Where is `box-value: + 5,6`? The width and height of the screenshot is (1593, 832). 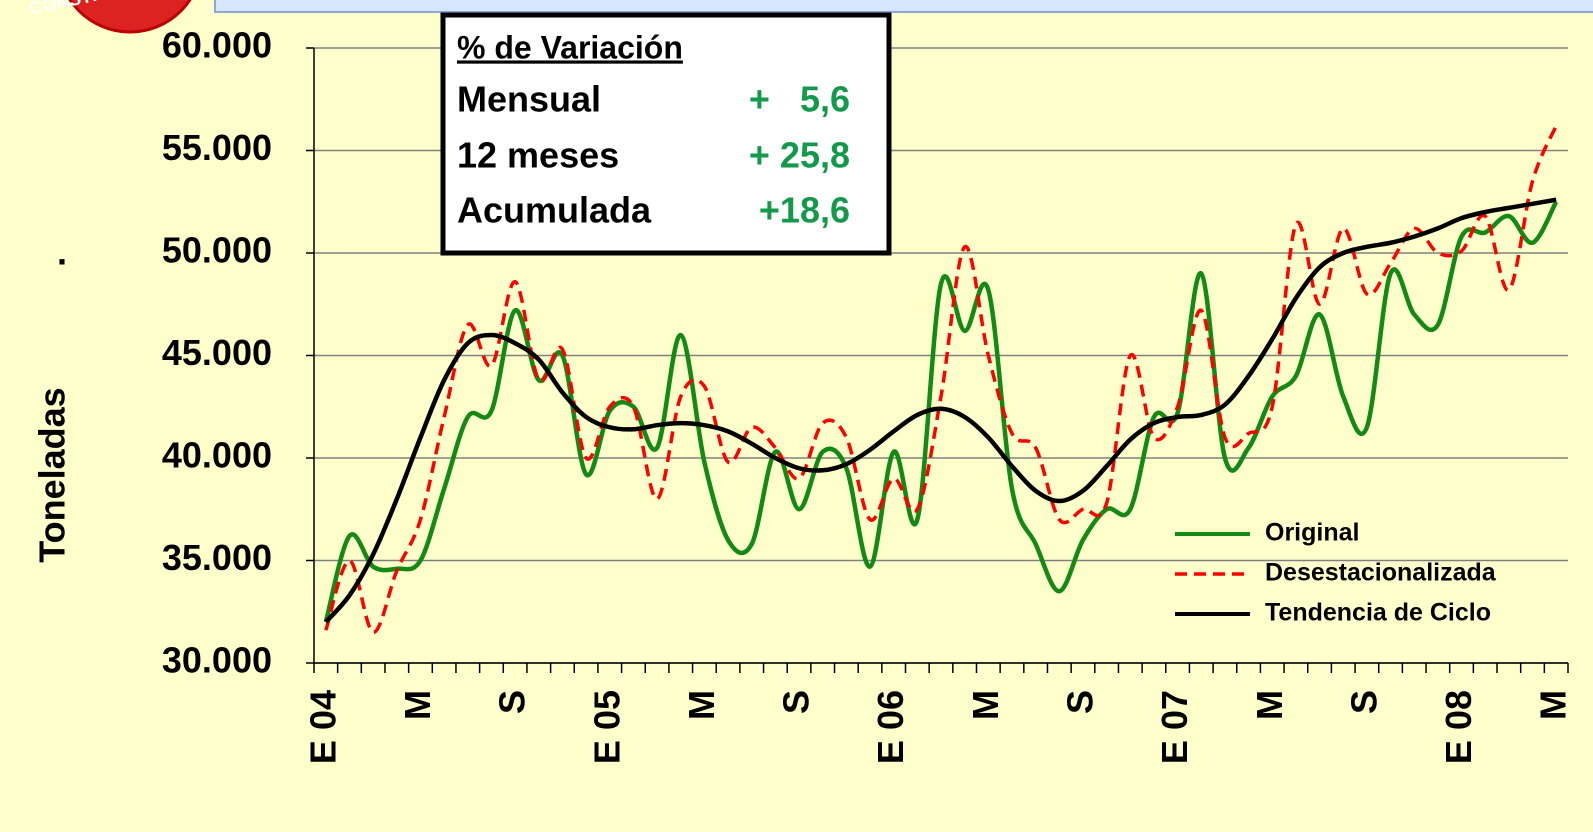
box-value: + 5,6 is located at coordinates (799, 99).